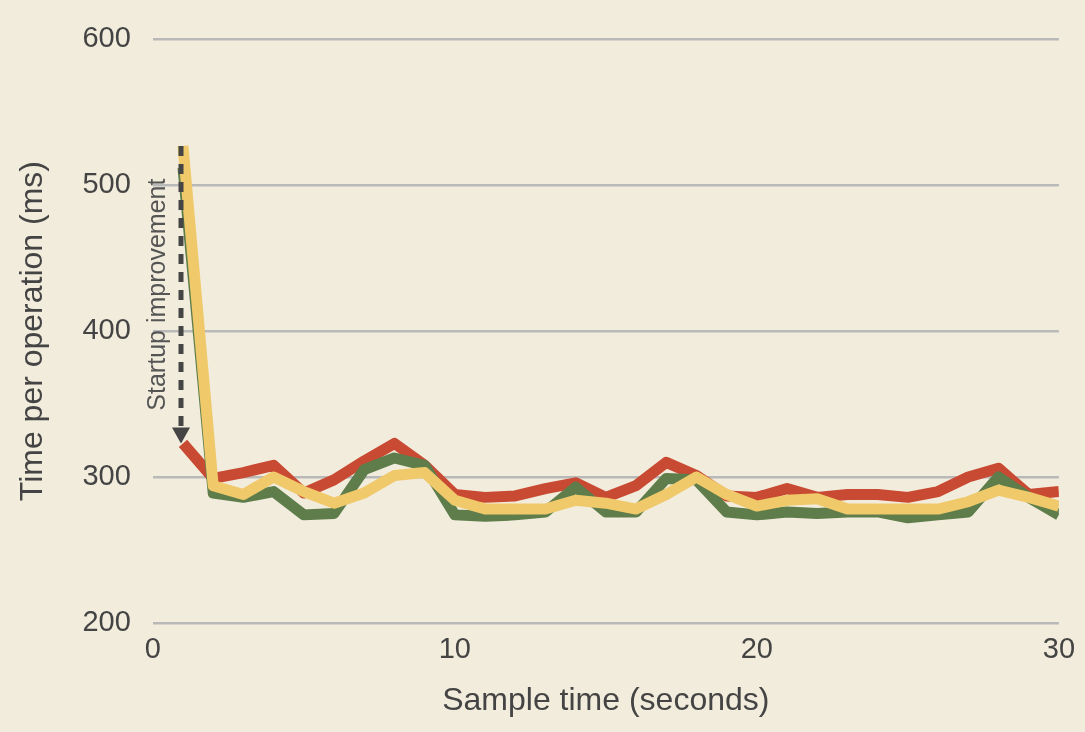  What do you see at coordinates (756, 648) in the screenshot?
I see `x-tick-label: 20` at bounding box center [756, 648].